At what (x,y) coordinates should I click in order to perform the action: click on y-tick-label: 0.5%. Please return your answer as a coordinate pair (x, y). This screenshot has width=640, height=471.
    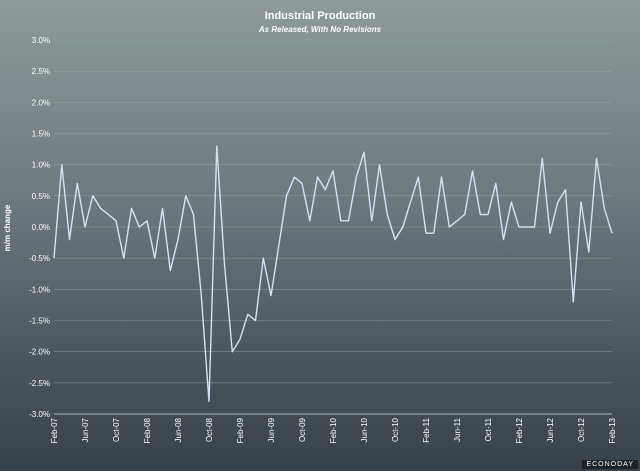
    Looking at the image, I should click on (41, 196).